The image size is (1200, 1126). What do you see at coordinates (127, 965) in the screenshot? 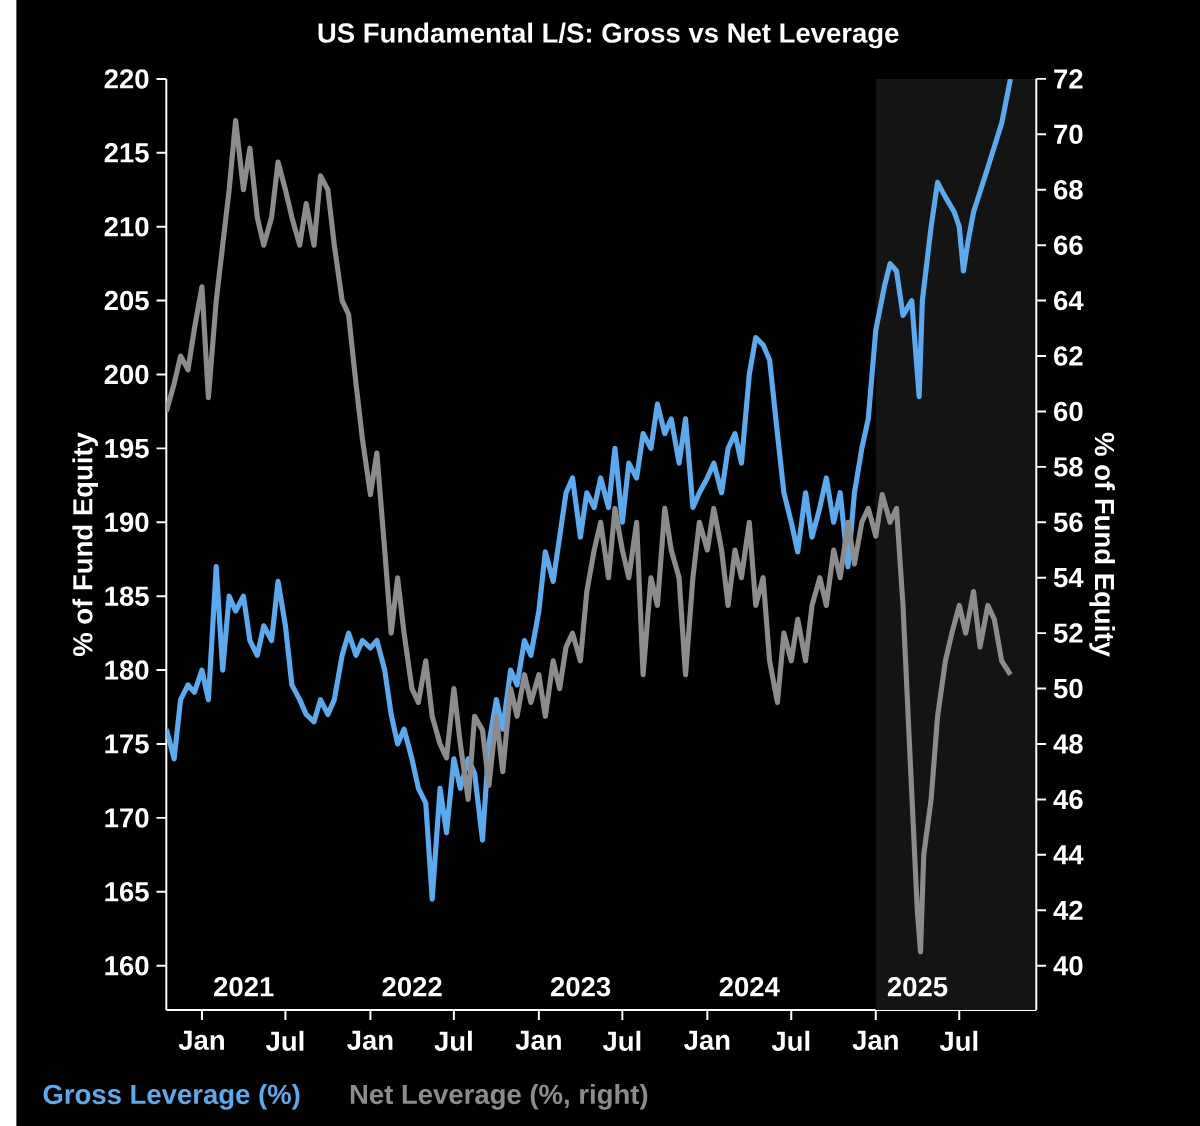
I see `y-tick-label: 160` at bounding box center [127, 965].